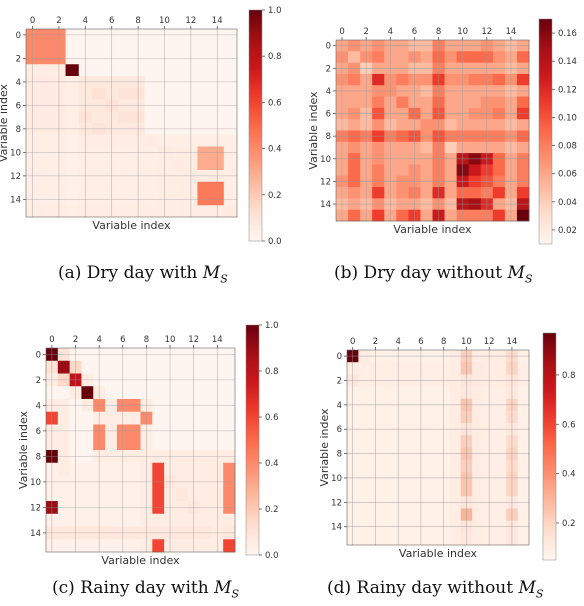 The image size is (584, 606). What do you see at coordinates (143, 274) in the screenshot?
I see `caption-a: (a) Dry day with MS` at bounding box center [143, 274].